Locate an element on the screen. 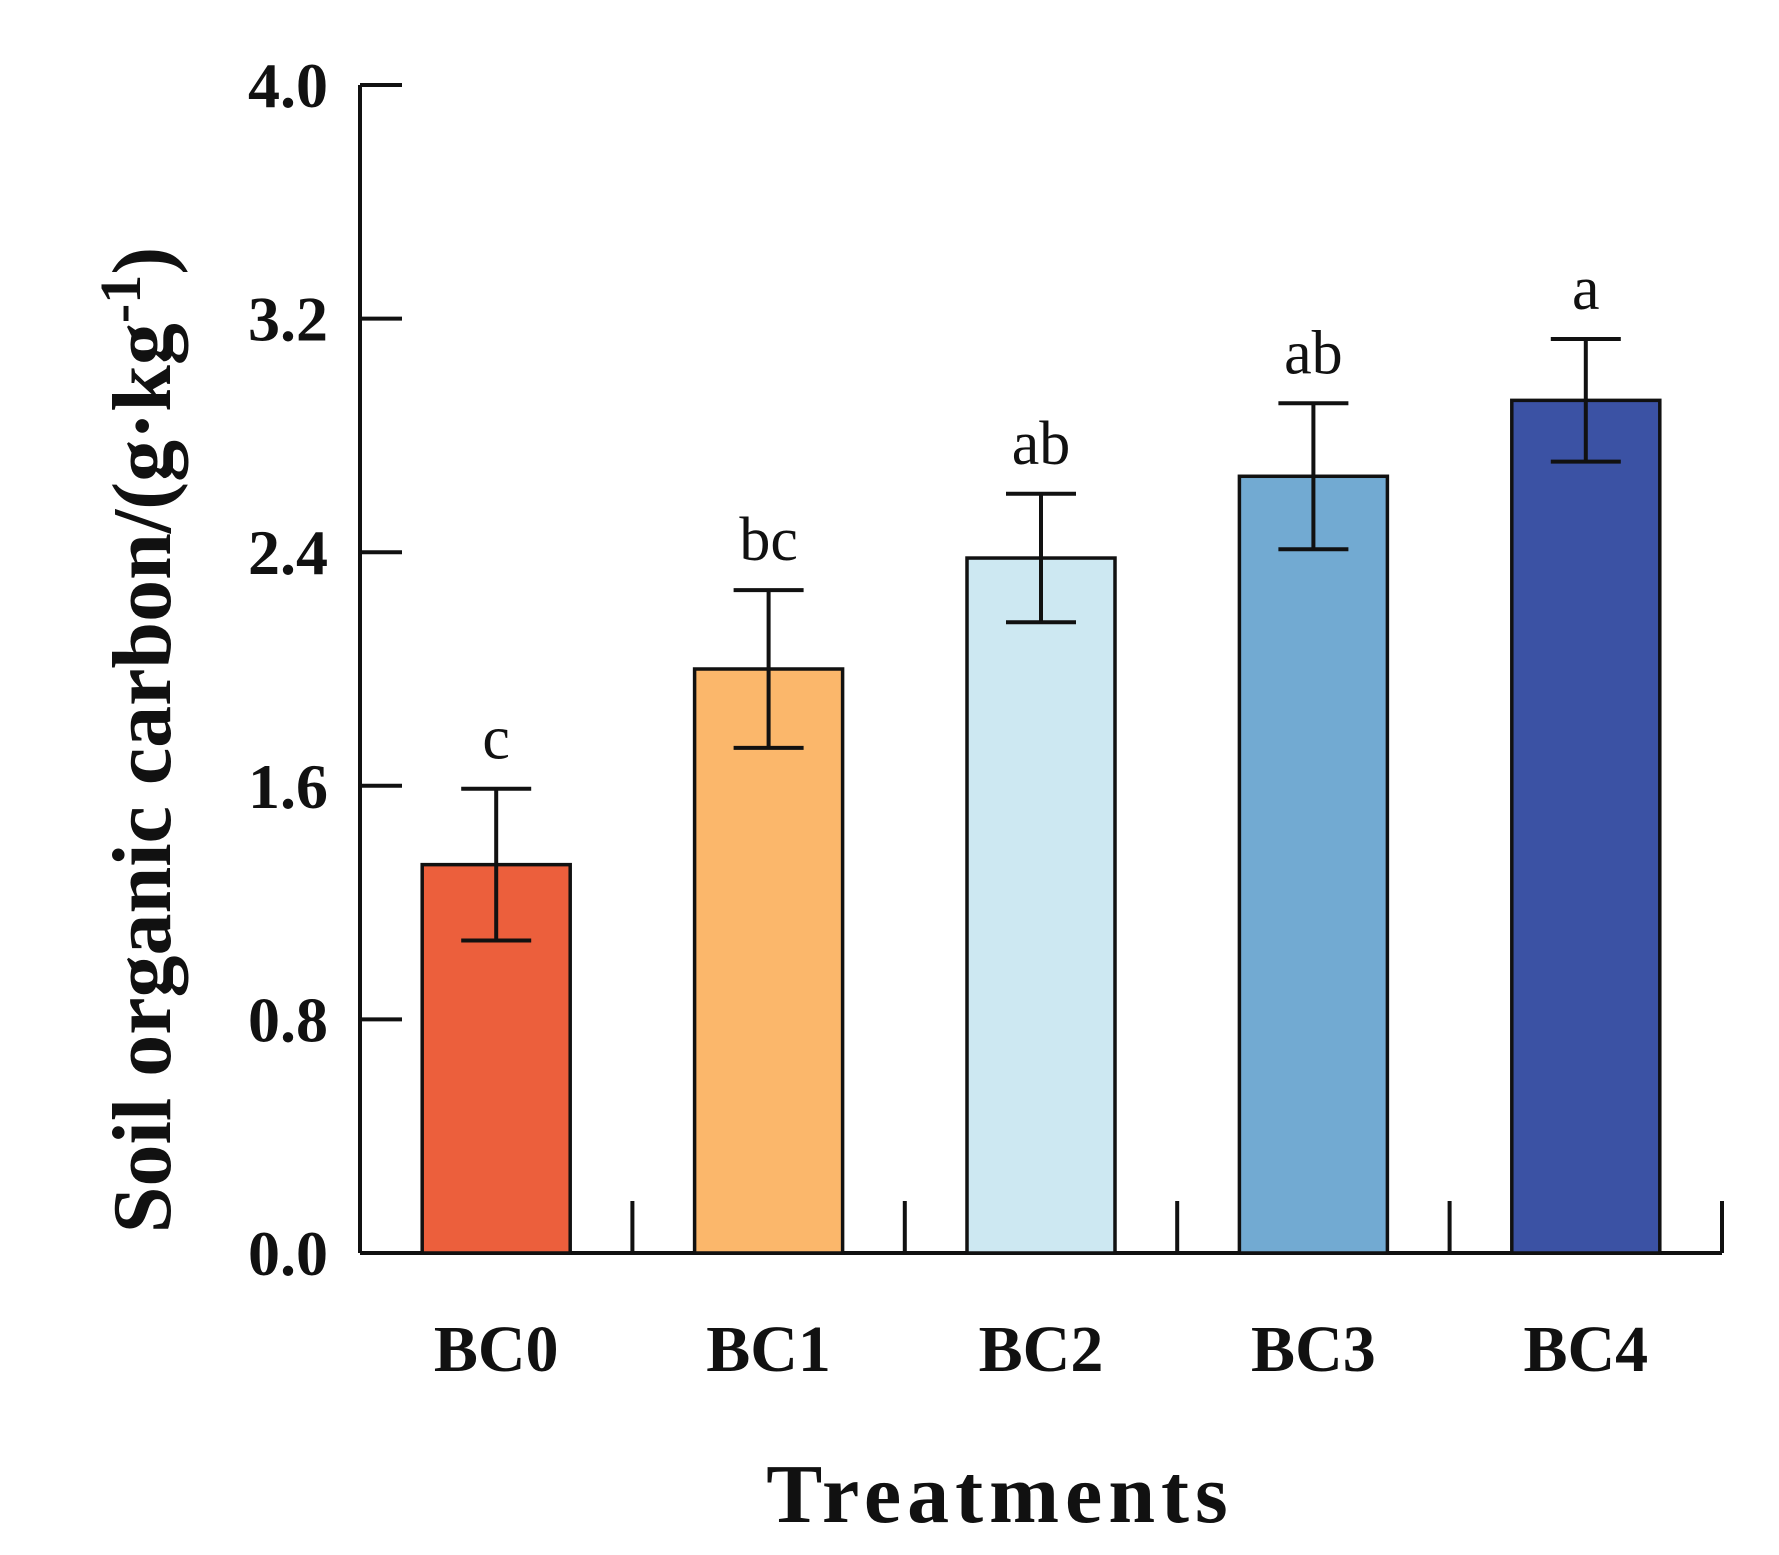 Image resolution: width=1779 pixels, height=1555 pixels. y-axis-title-close: ) is located at coordinates (142, 261).